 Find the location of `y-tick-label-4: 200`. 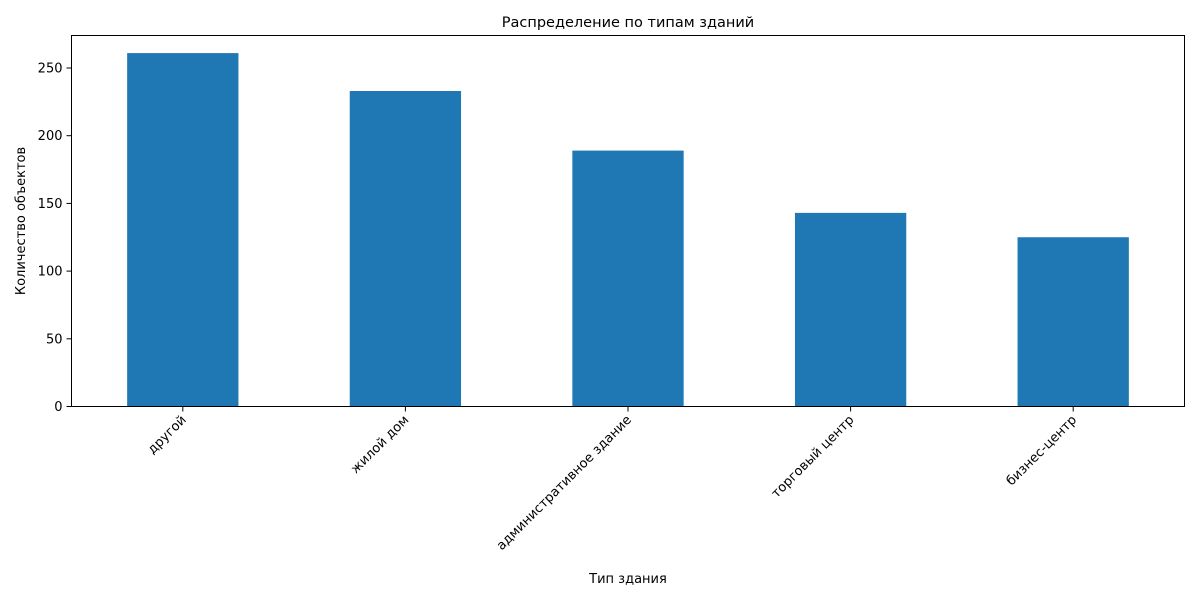

y-tick-label-4: 200 is located at coordinates (50, 136).